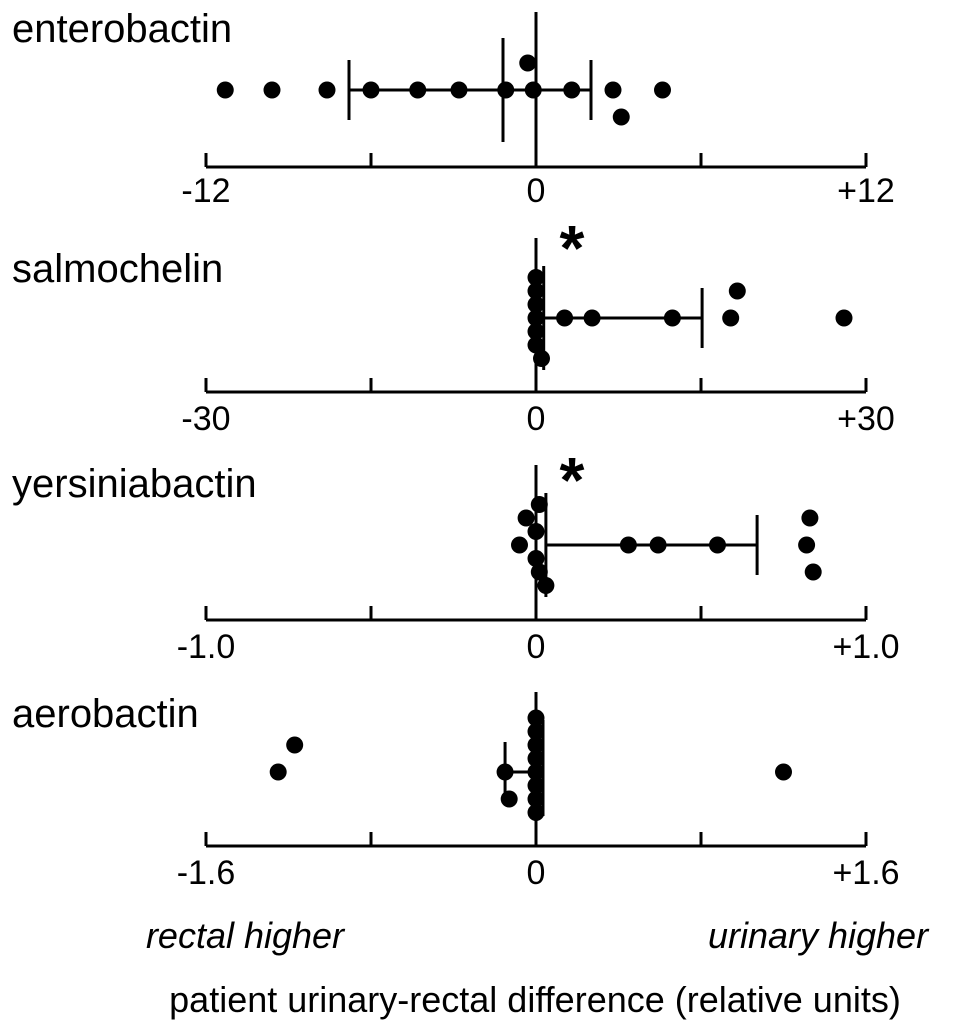  I want to click on x-tick-label: +30, so click(866, 419).